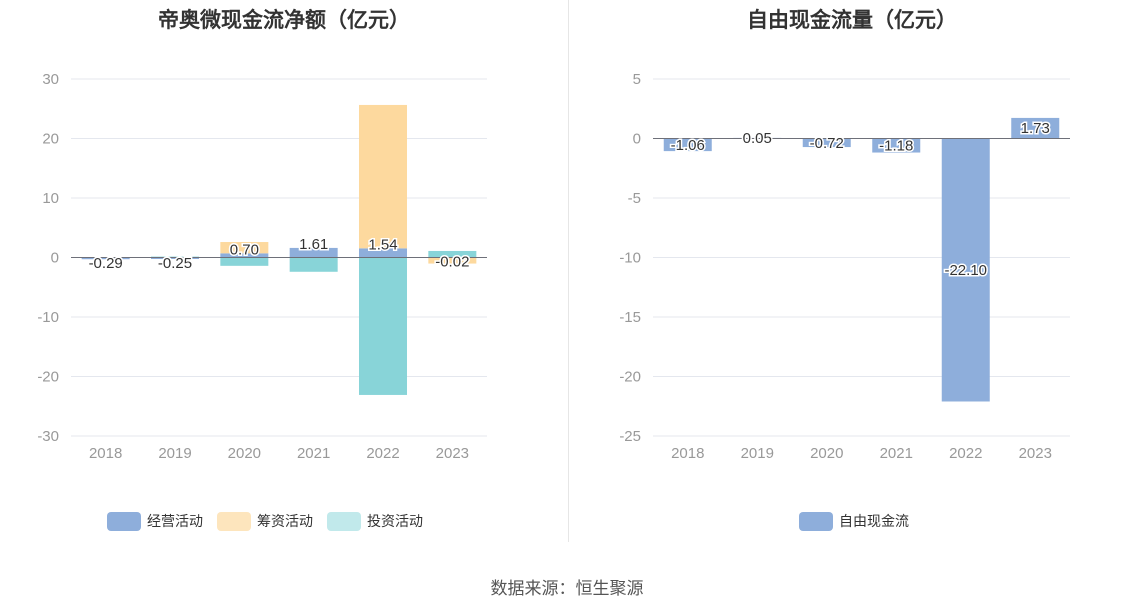 The width and height of the screenshot is (1134, 612). What do you see at coordinates (757, 138) in the screenshot?
I see `data-label: 0.05` at bounding box center [757, 138].